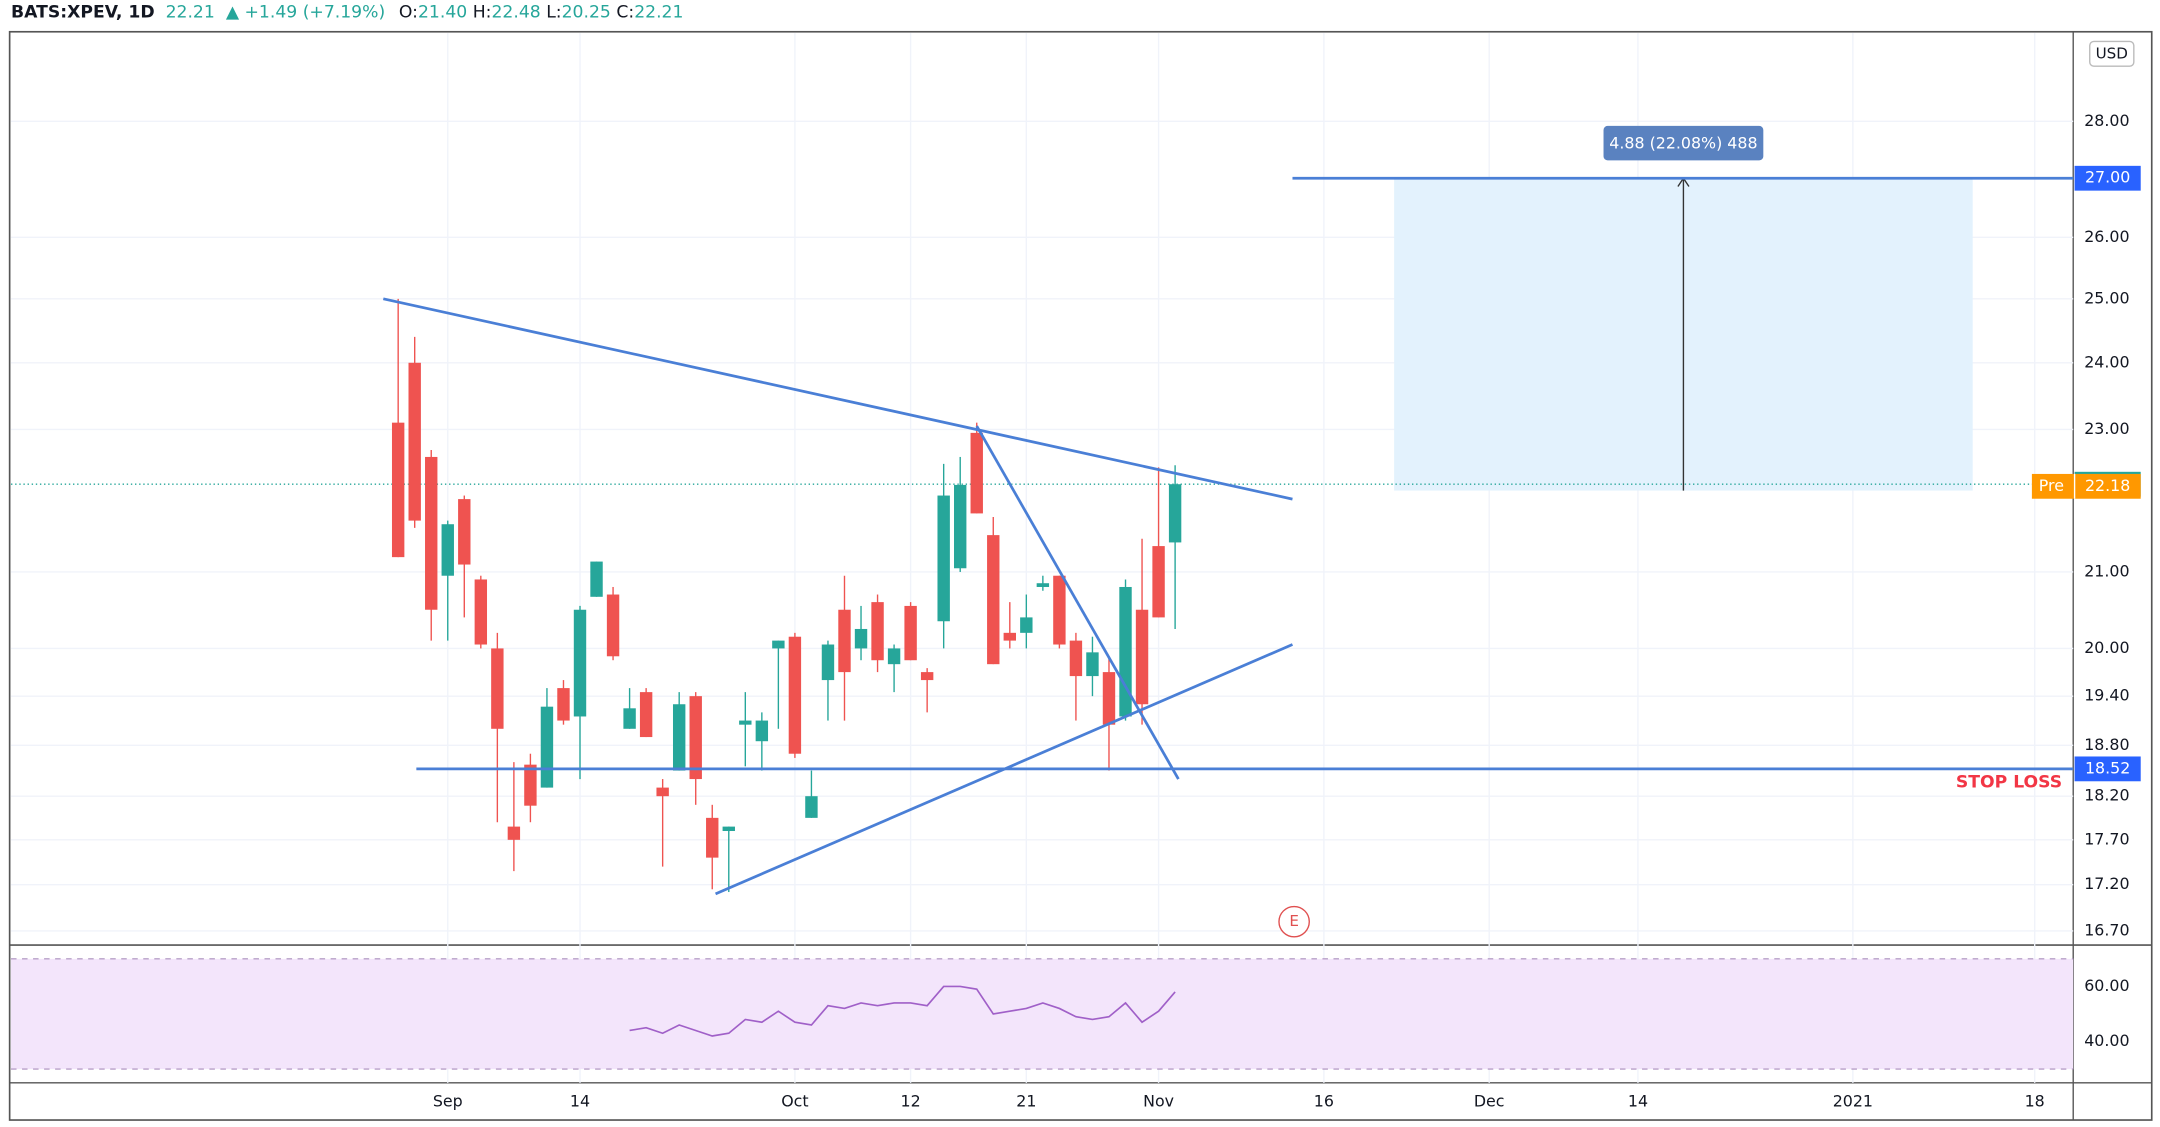 The height and width of the screenshot is (1127, 2160). Describe the element at coordinates (2106, 838) in the screenshot. I see `y-tick-label: 17.70` at that location.